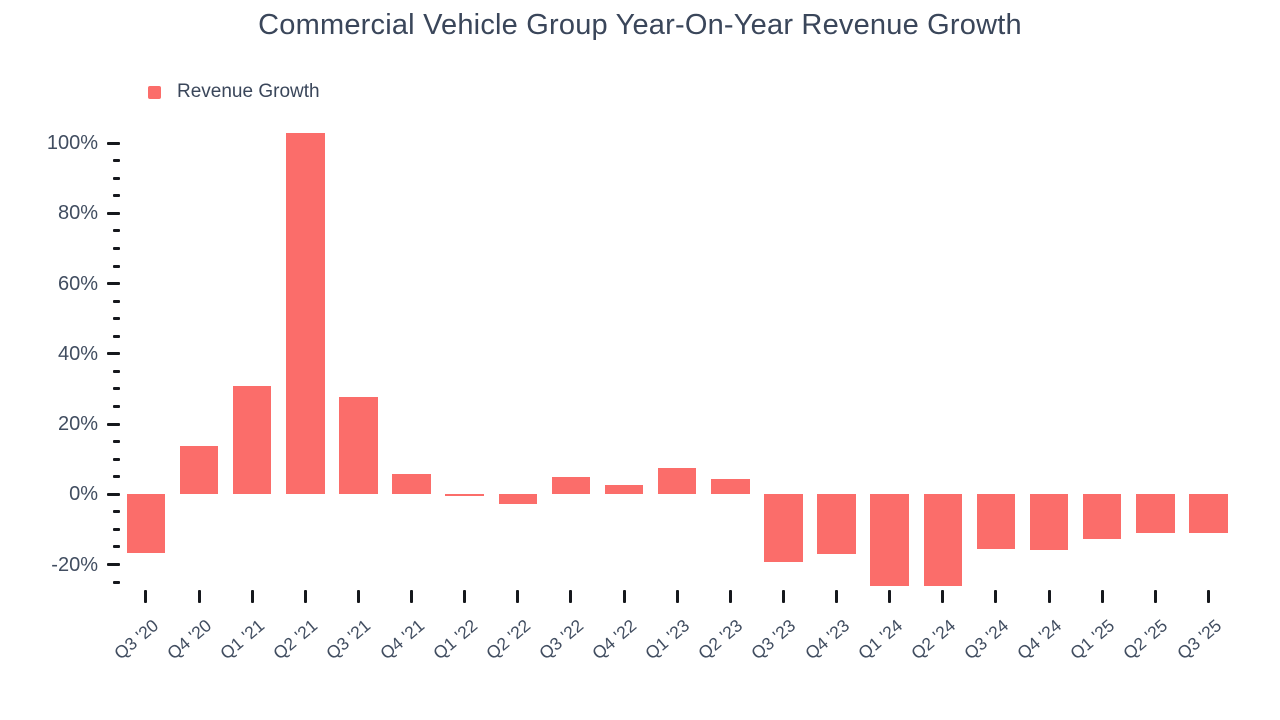  Describe the element at coordinates (348, 639) in the screenshot. I see `x-axis-label: Q3 '21` at that location.